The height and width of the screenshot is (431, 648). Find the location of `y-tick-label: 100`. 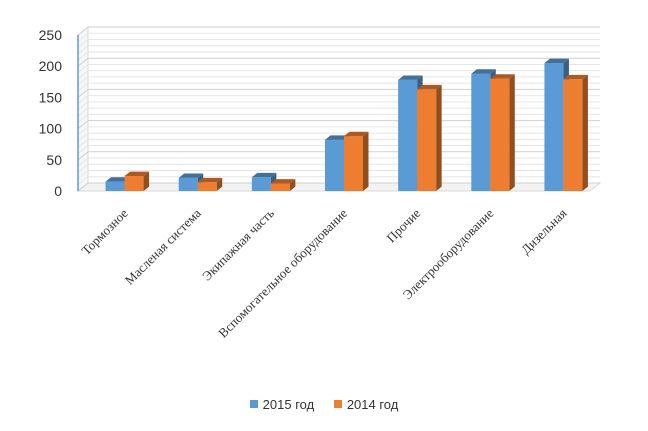

y-tick-label: 100 is located at coordinates (51, 129).